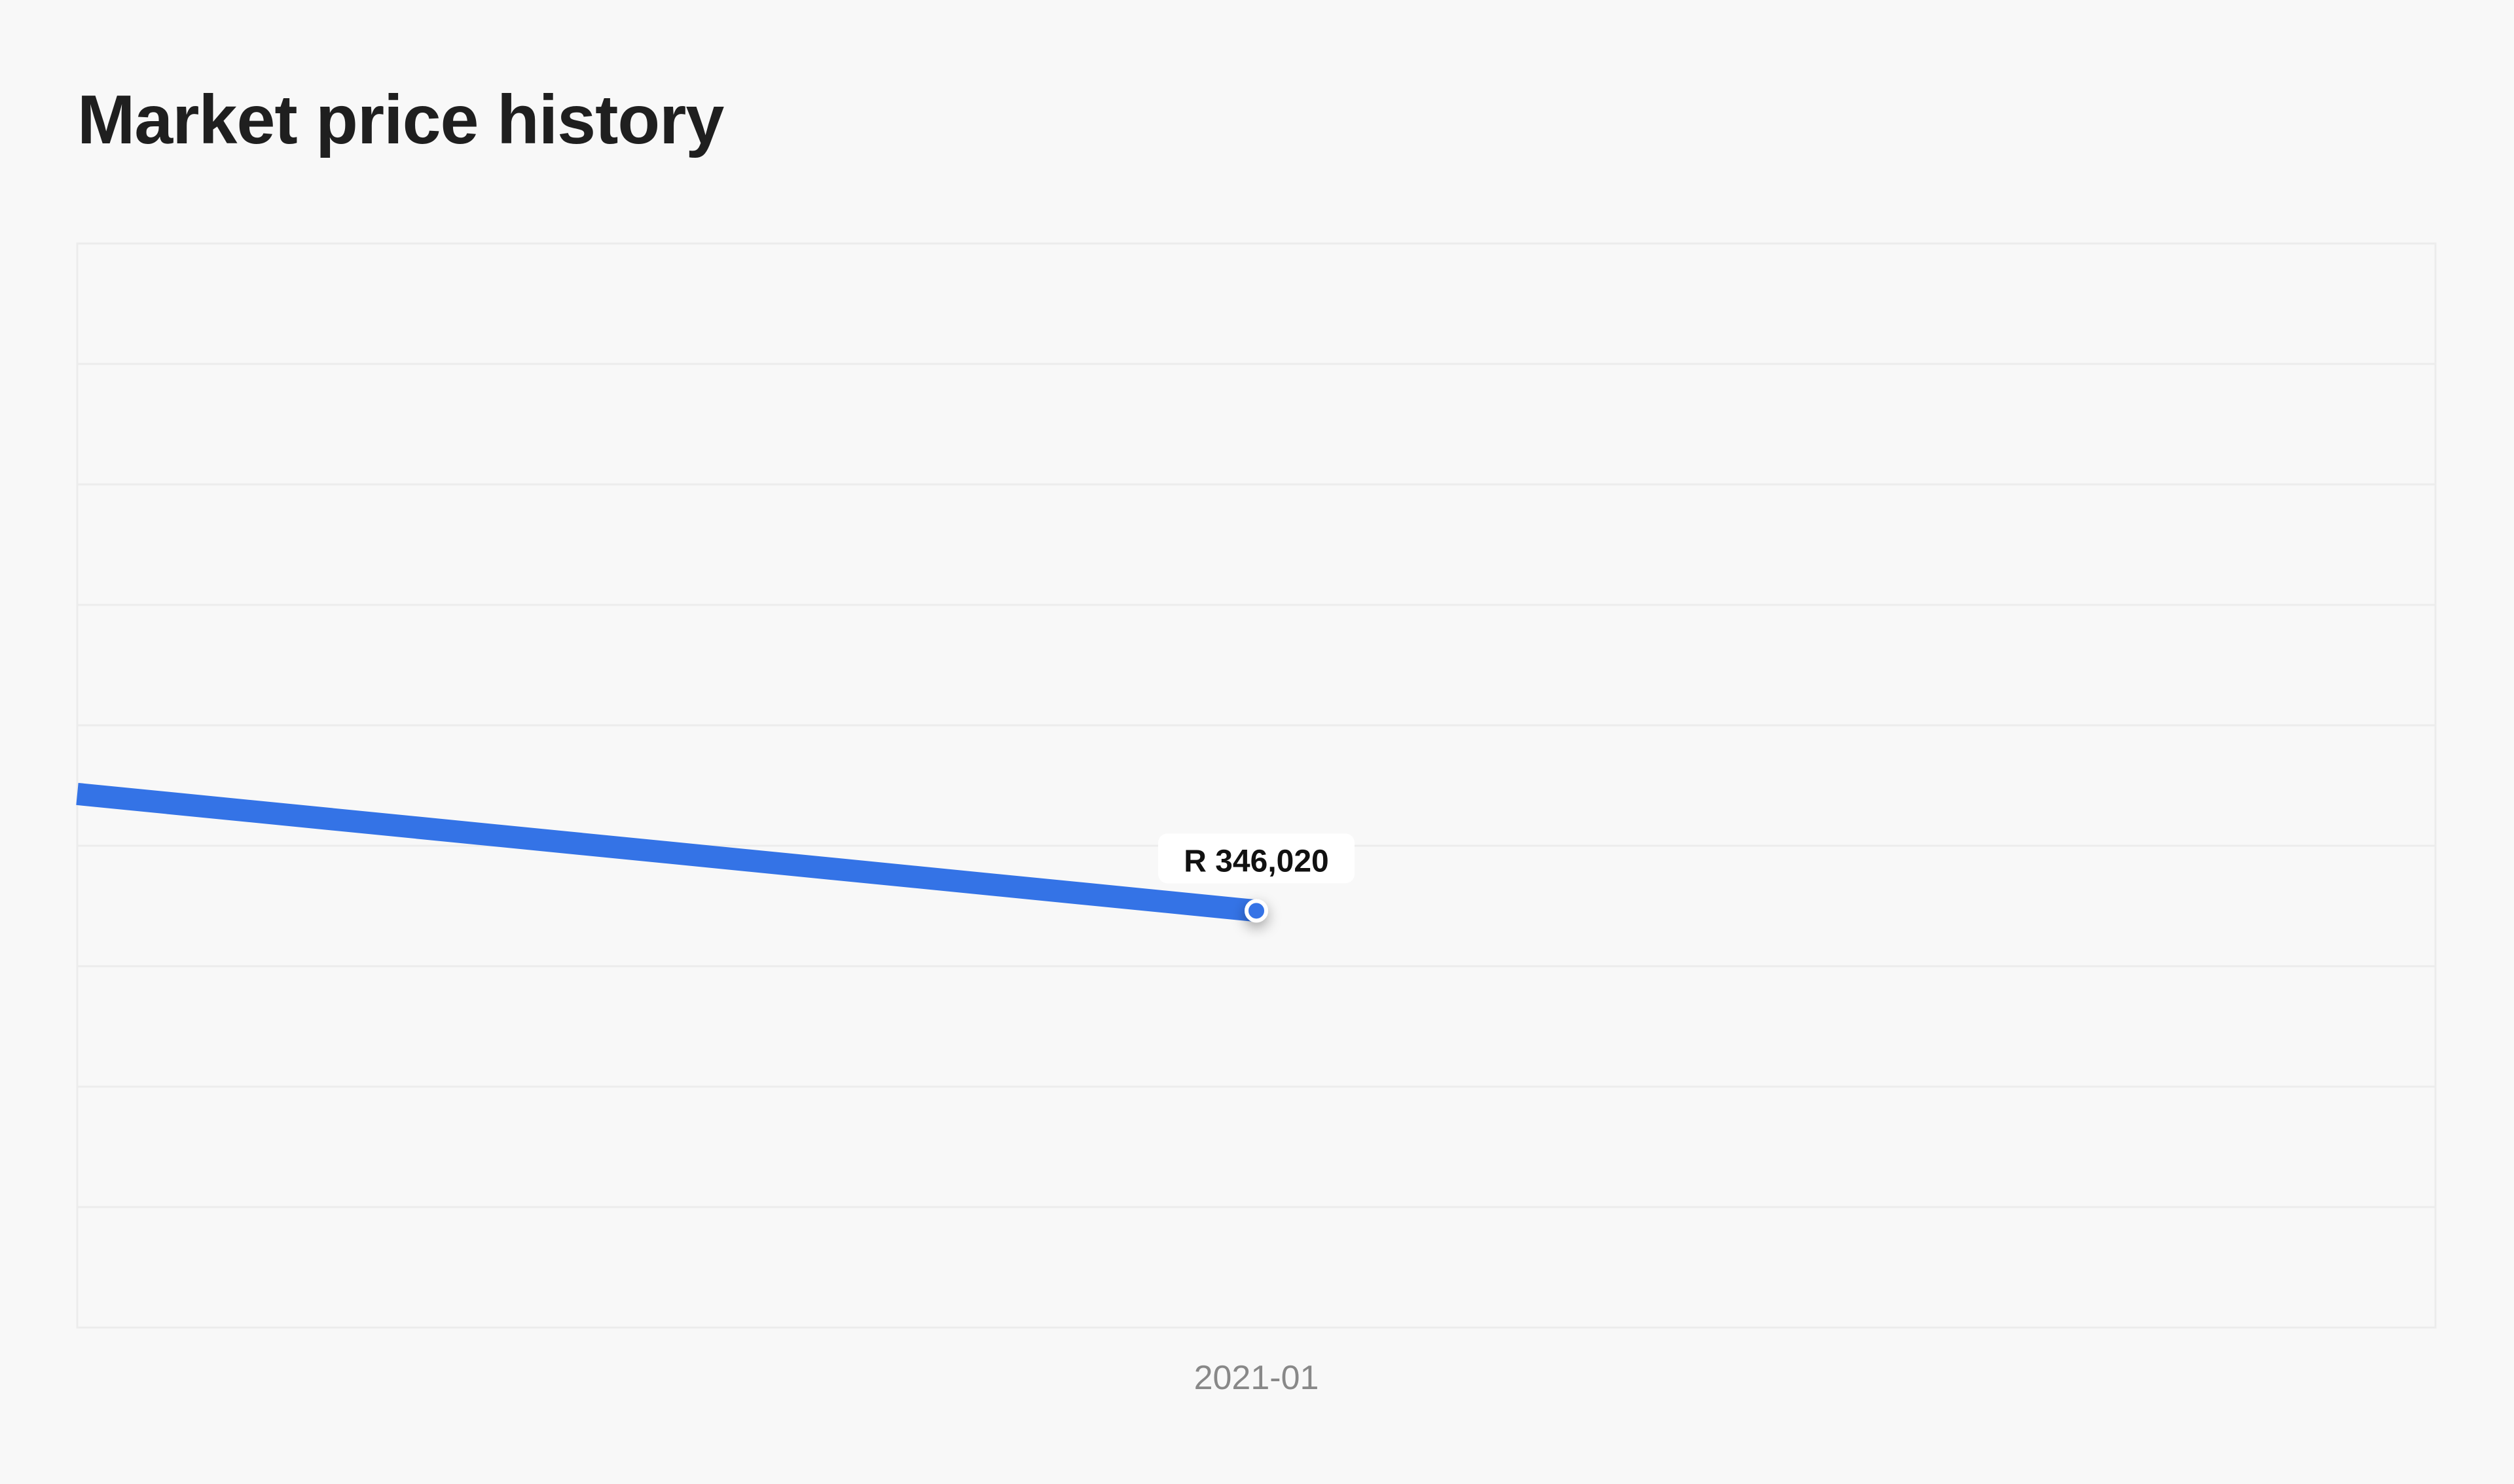 The width and height of the screenshot is (2514, 1484). I want to click on x-tick-label: 2021-01, so click(1256, 1378).